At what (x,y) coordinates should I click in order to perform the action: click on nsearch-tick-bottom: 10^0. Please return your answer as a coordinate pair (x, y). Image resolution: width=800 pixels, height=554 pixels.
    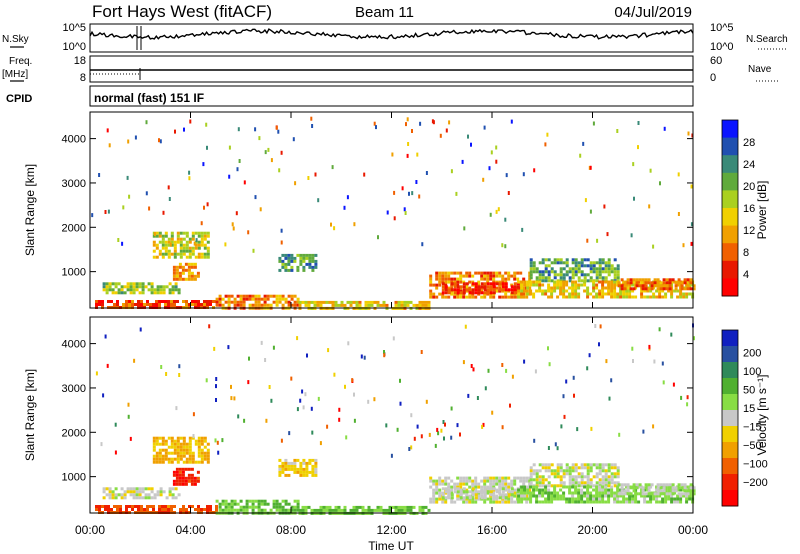
    Looking at the image, I should click on (722, 47).